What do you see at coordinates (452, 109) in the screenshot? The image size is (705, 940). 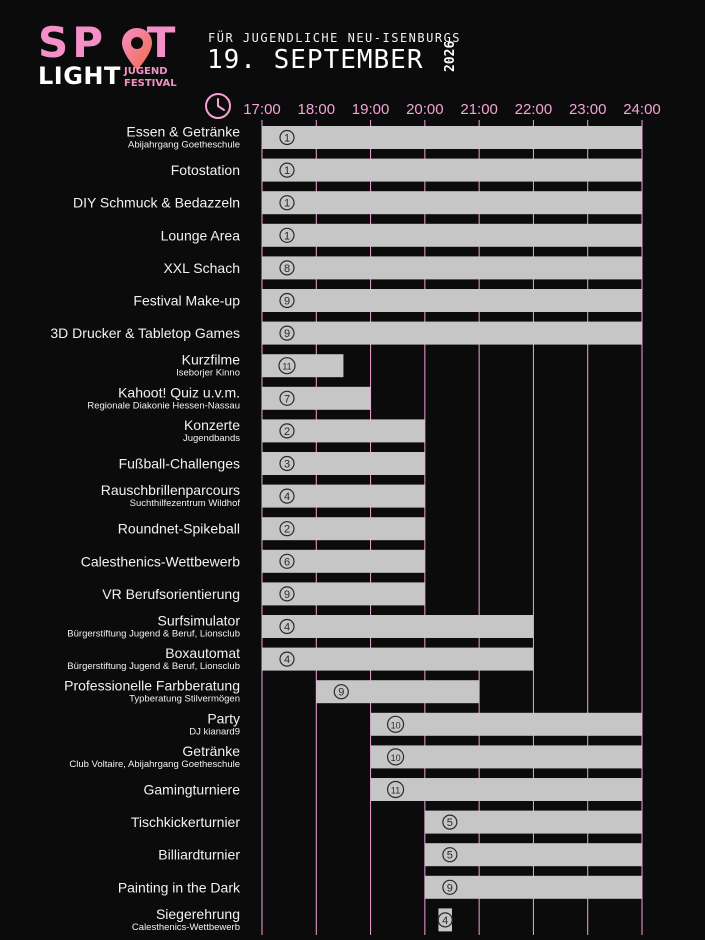 I see `x-axis-ticks: 17:00 18:00 19:00 20:00 21:00 22:00 23:00 24:00` at bounding box center [452, 109].